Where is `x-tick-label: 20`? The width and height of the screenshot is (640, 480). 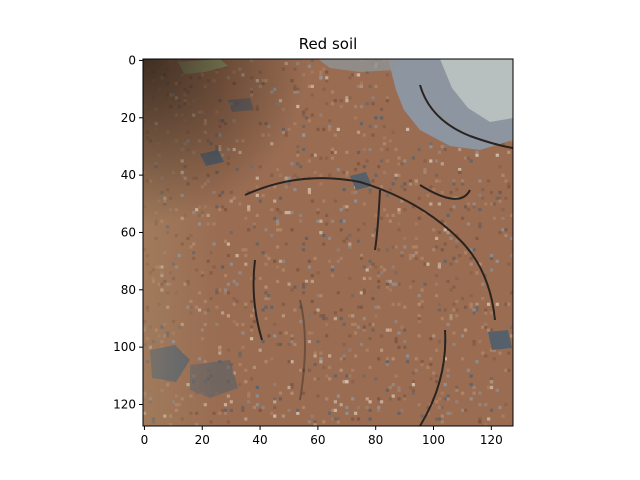
x-tick-label: 20 is located at coordinates (202, 440).